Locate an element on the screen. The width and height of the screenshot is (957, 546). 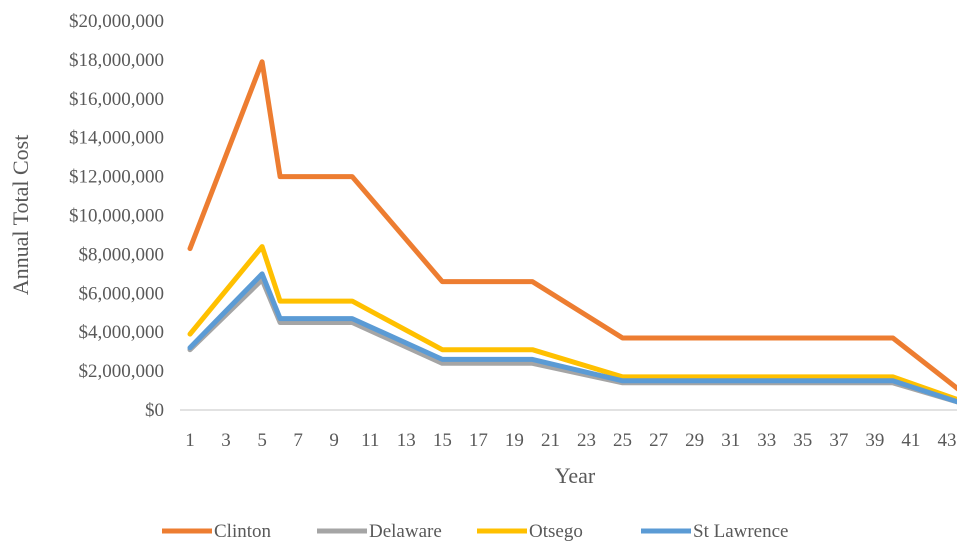
y-axis-title: Annual Total Cost is located at coordinates (20, 215).